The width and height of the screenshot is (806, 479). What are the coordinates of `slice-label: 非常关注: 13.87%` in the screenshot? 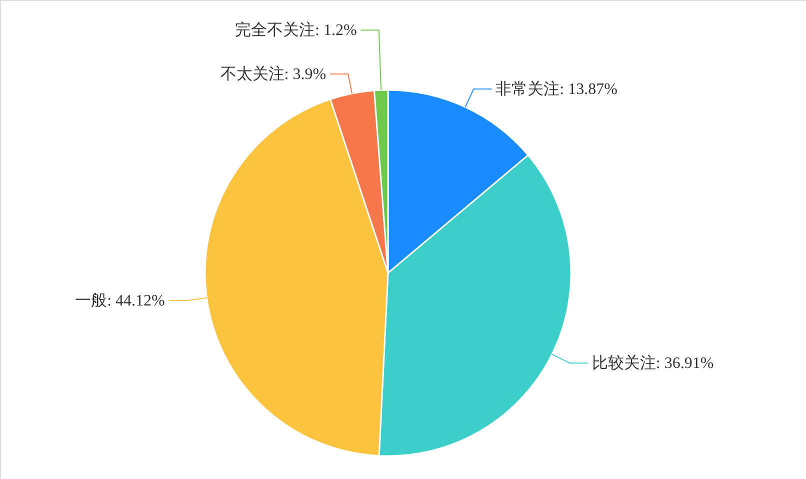 It's located at (557, 89).